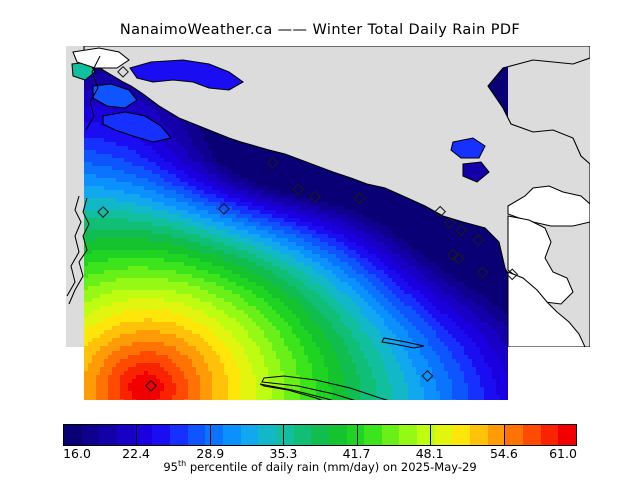 This screenshot has width=640, height=480. I want to click on colorbar-tick-label: 41.7, so click(356, 453).